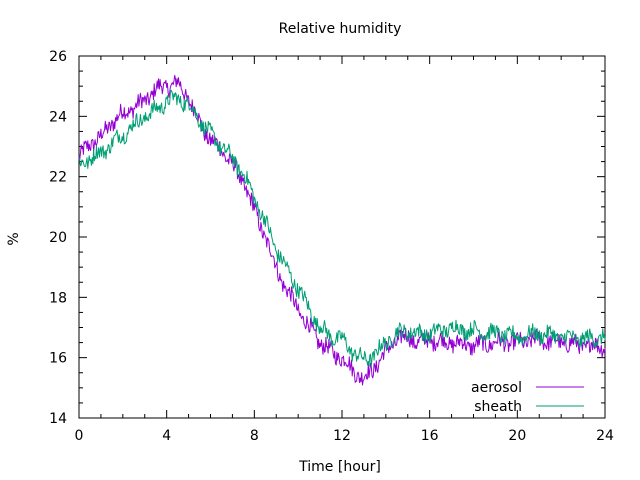 The image size is (640, 480). I want to click on x-tick-label: 0, so click(79, 436).